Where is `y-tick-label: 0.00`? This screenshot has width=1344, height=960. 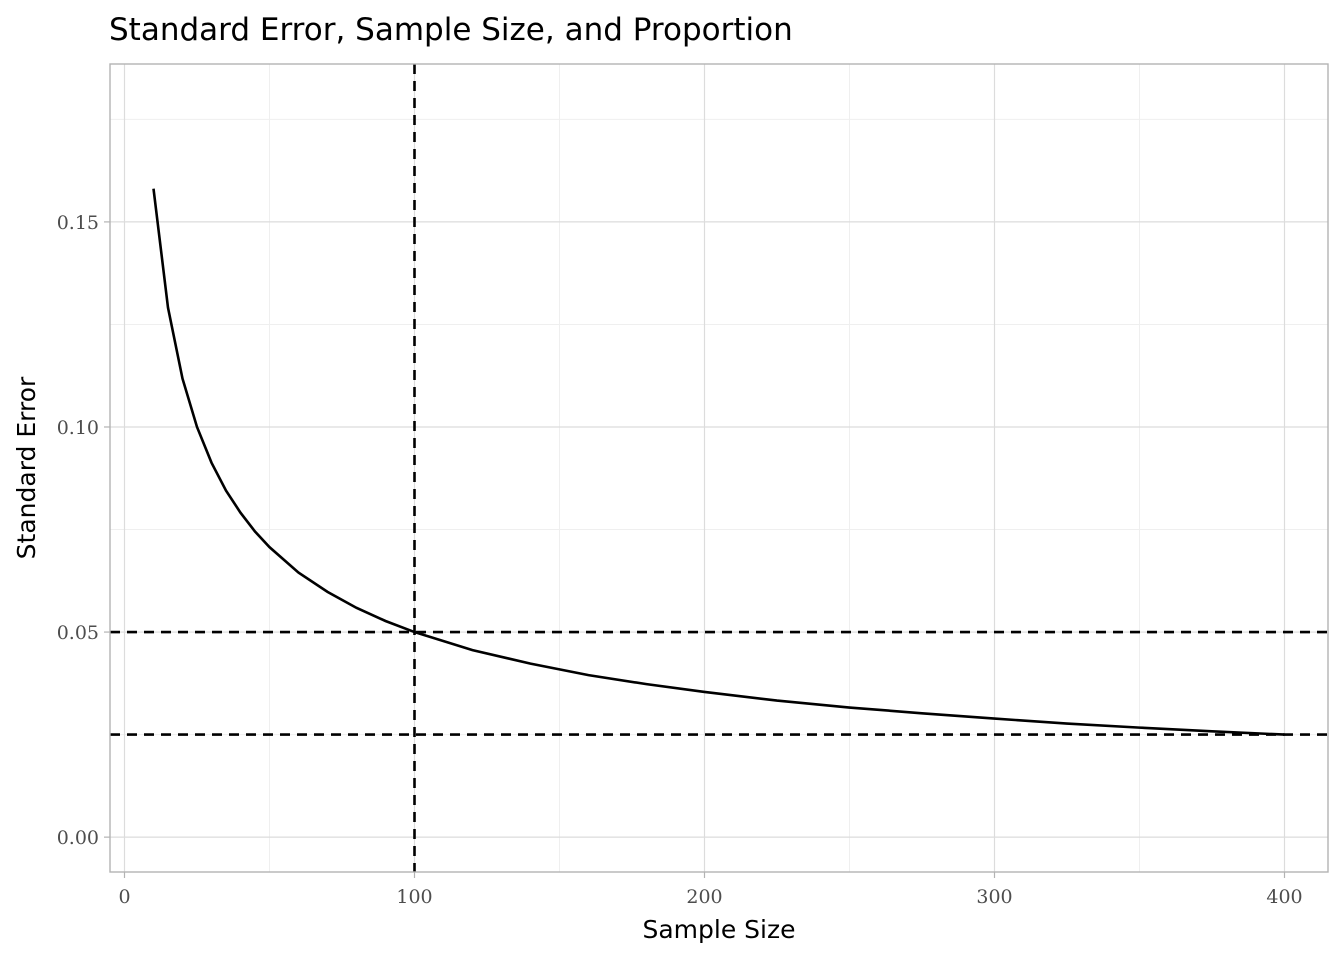
y-tick-label: 0.00 is located at coordinates (78, 838).